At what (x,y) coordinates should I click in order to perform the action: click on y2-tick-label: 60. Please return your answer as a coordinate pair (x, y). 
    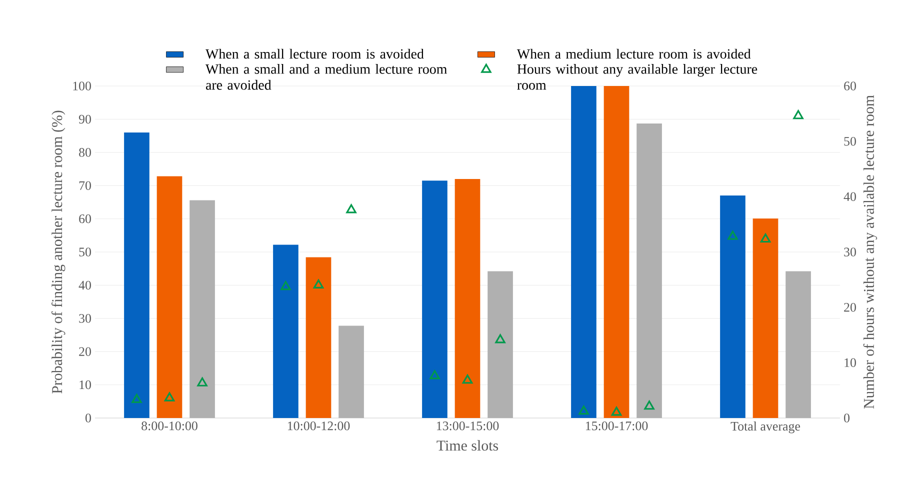
    Looking at the image, I should click on (850, 86).